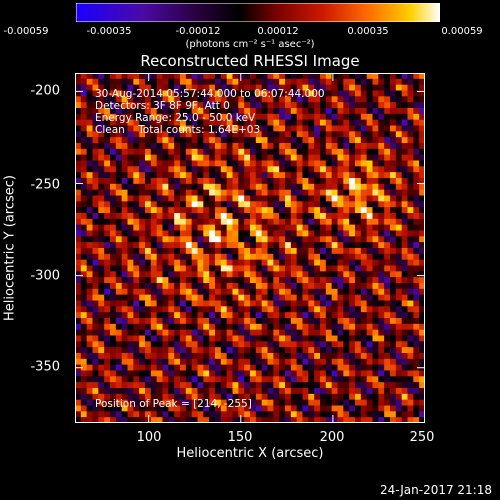  What do you see at coordinates (240, 437) in the screenshot?
I see `x-tick-label: 150` at bounding box center [240, 437].